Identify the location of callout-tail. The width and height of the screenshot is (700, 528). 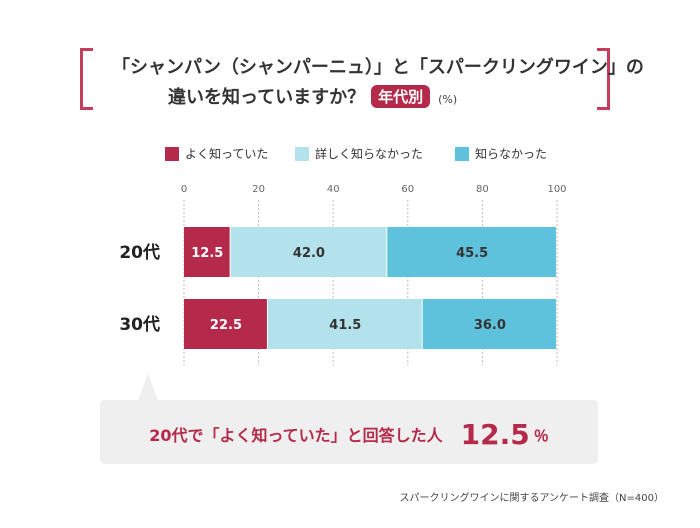
(148, 387).